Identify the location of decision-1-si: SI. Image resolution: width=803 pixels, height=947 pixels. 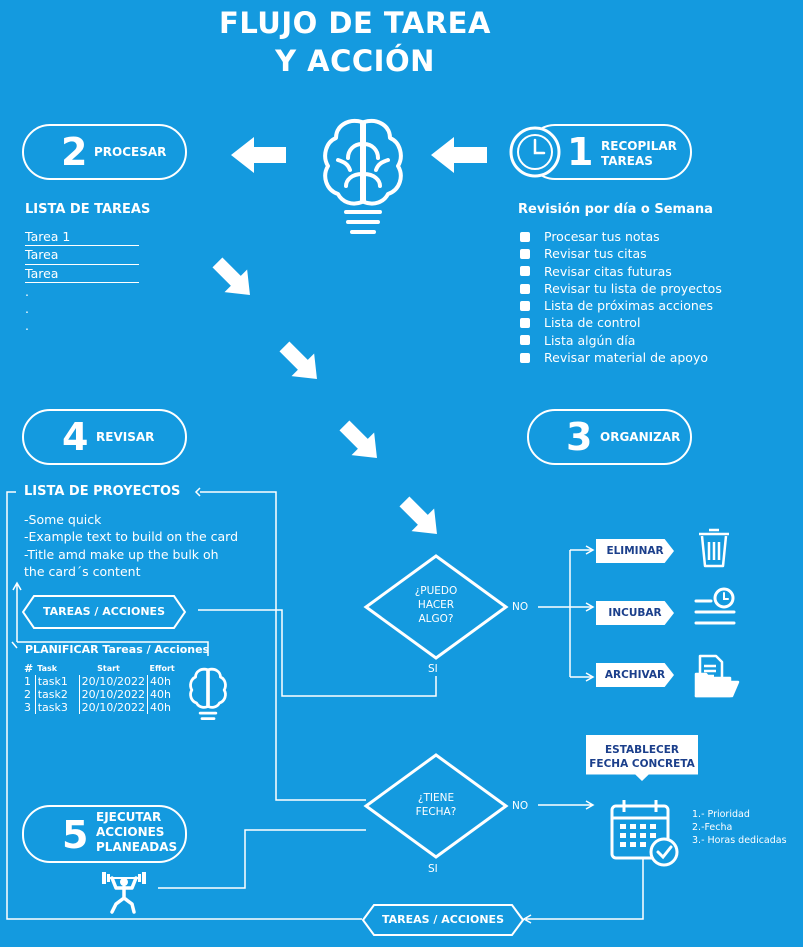
(433, 669).